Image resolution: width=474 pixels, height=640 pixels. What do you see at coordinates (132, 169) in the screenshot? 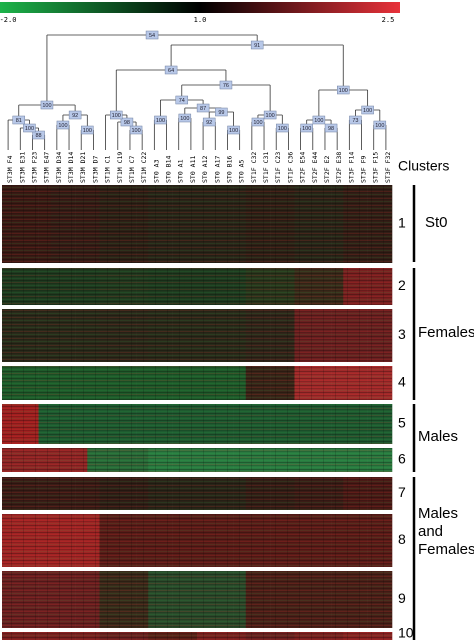
I see `sample-label: ST1M C7` at bounding box center [132, 169].